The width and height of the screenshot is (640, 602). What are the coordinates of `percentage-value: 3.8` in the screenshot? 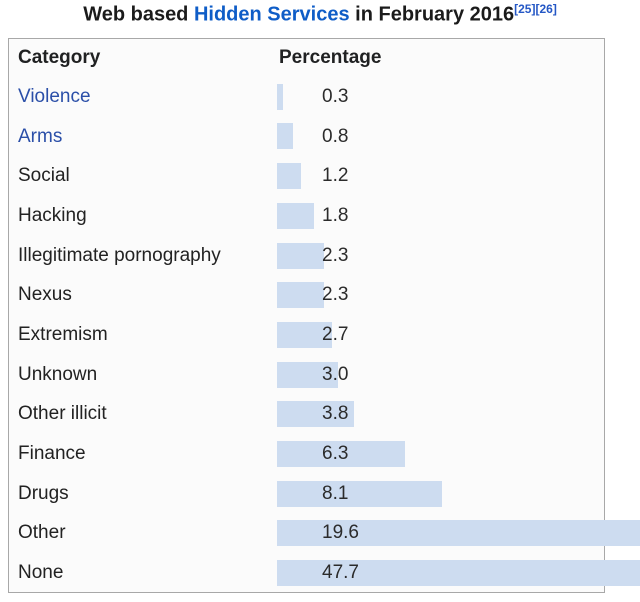 It's located at (335, 414).